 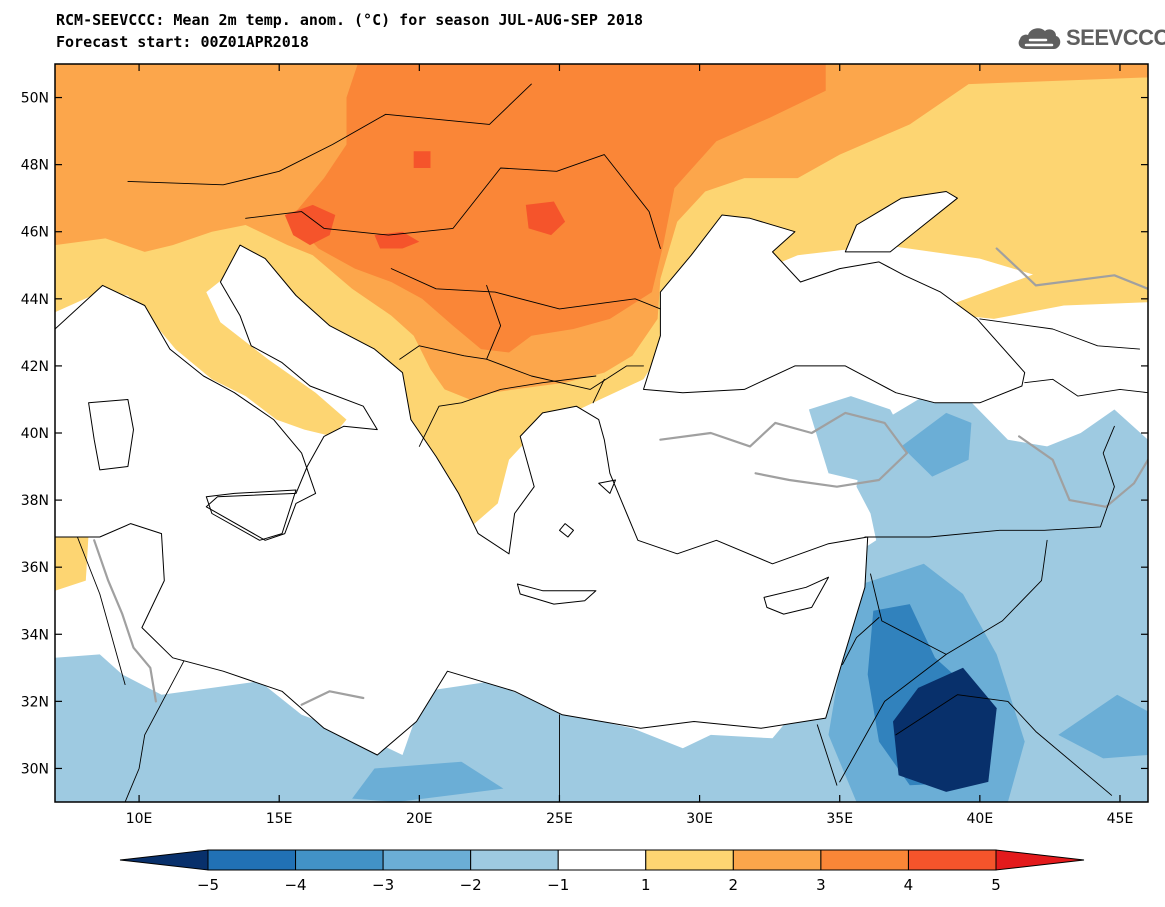 I want to click on warm-anomaly-4-5-romania, so click(x=545, y=218).